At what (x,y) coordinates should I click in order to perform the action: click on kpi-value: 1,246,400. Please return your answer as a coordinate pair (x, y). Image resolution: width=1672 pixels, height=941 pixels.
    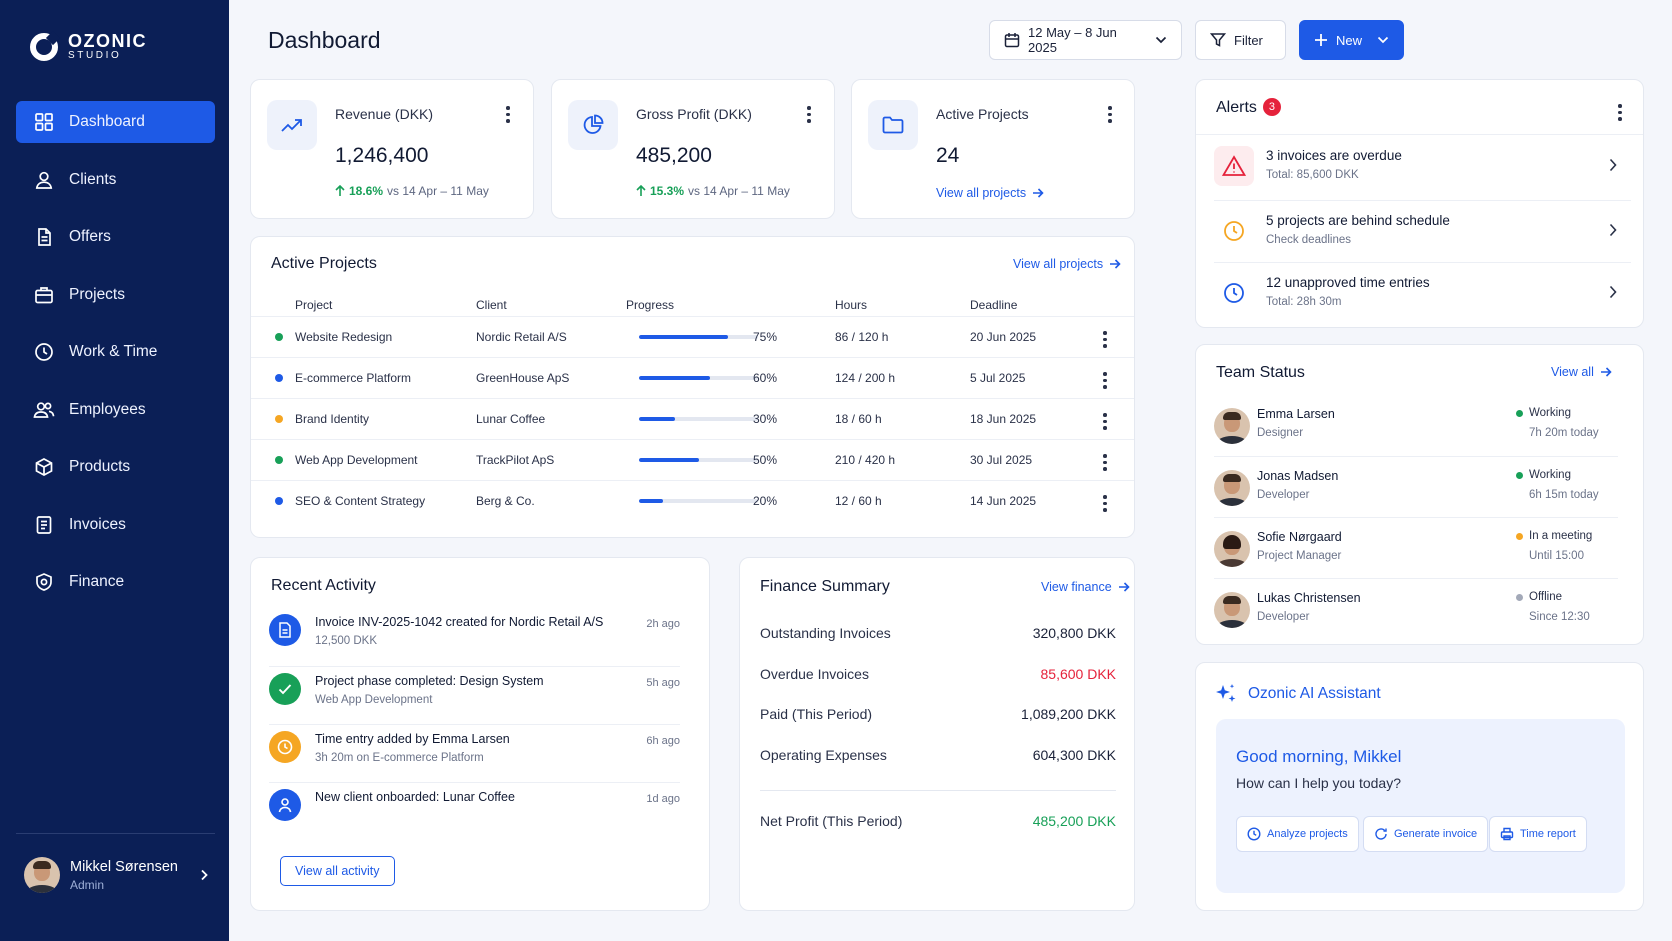
    Looking at the image, I should click on (382, 155).